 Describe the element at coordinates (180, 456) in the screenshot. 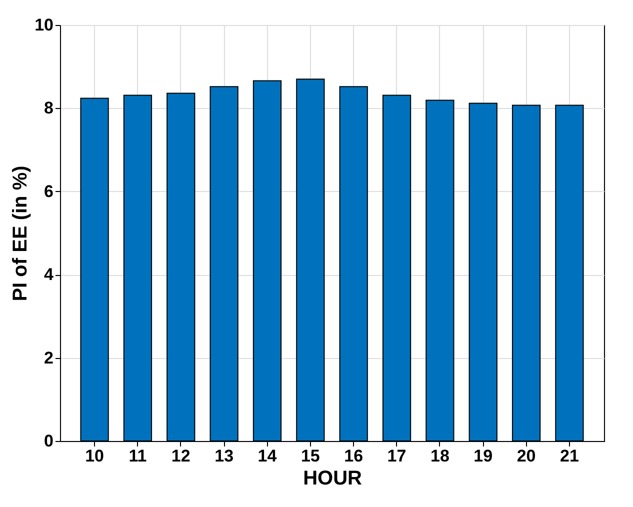

I see `x-tick-label: 12` at that location.